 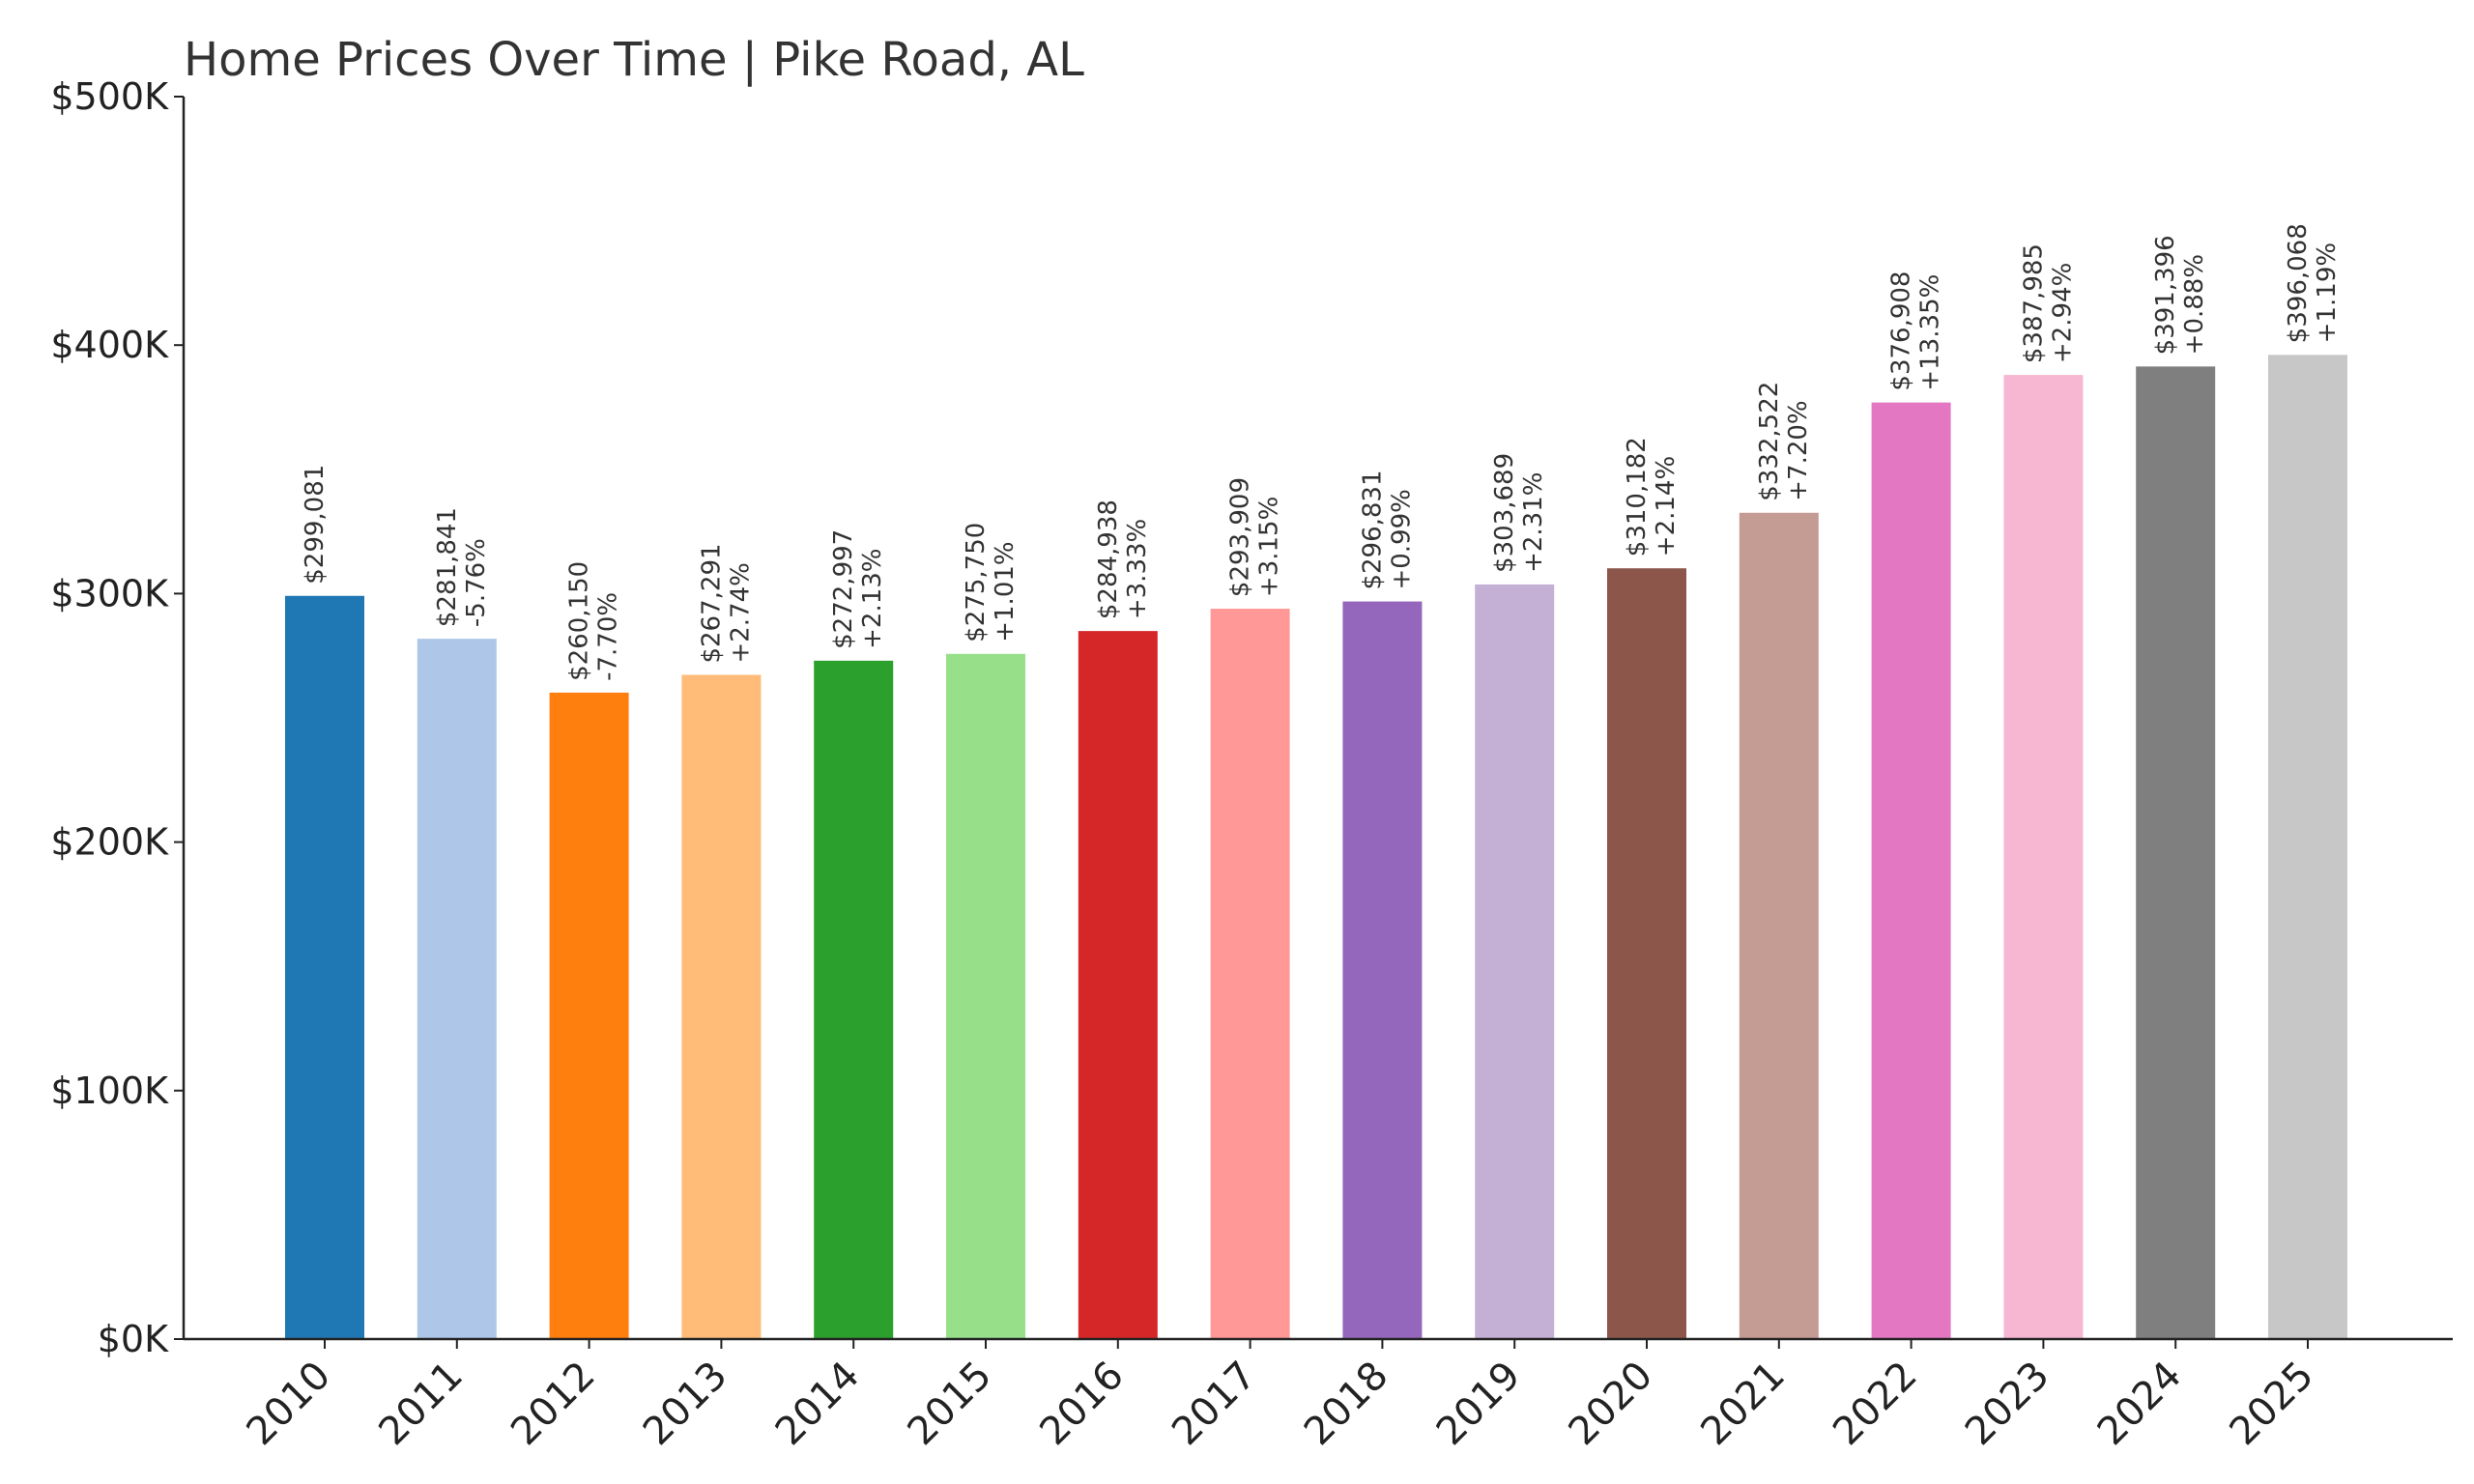 What do you see at coordinates (2327, 293) in the screenshot?
I see `change-label-2025: +1.19%` at bounding box center [2327, 293].